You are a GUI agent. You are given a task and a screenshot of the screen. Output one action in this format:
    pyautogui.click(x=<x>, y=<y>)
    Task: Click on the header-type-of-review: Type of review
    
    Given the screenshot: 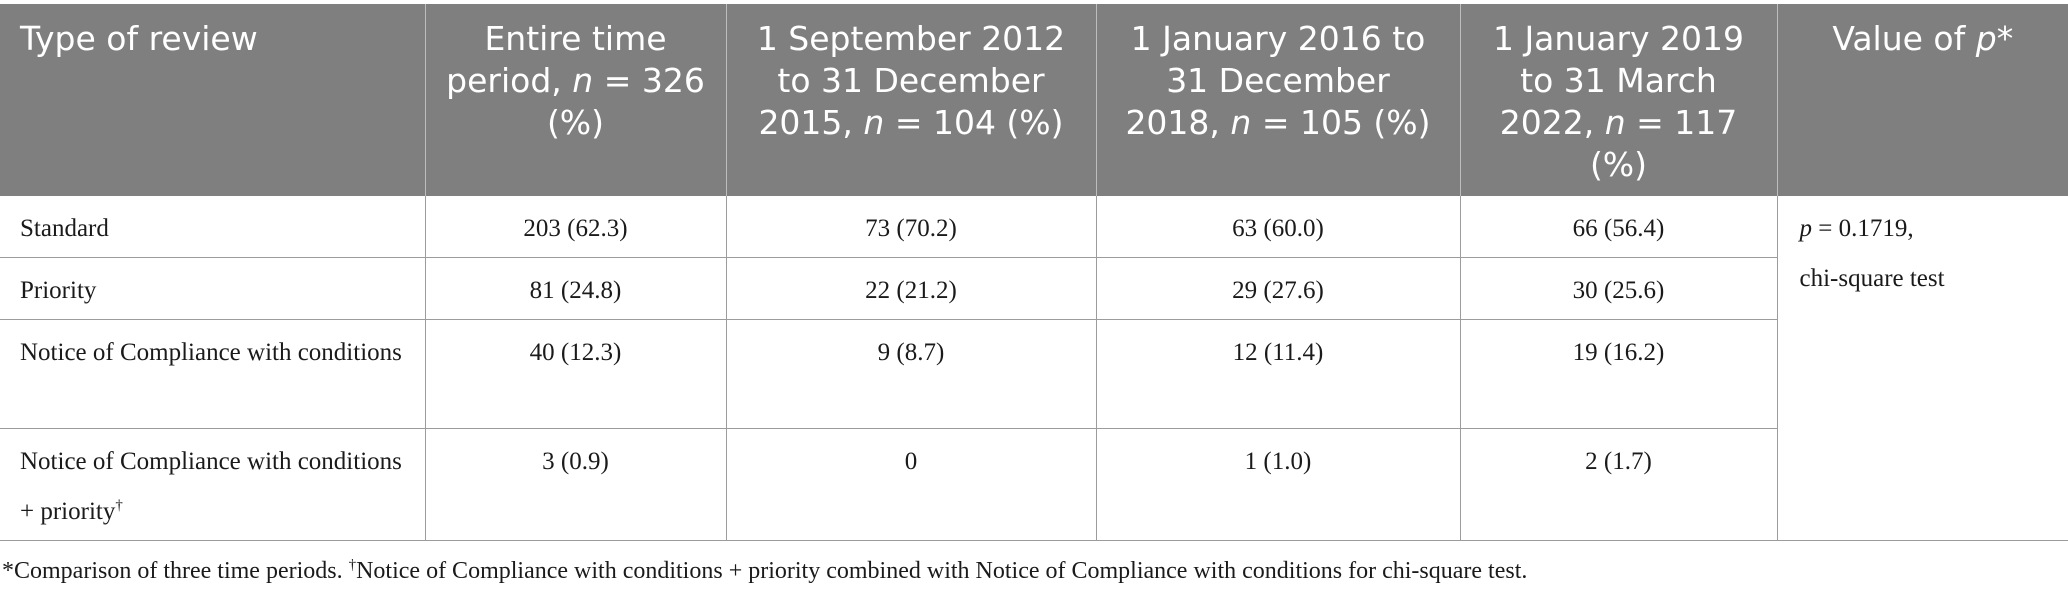 What is the action you would take?
    pyautogui.click(x=213, y=100)
    